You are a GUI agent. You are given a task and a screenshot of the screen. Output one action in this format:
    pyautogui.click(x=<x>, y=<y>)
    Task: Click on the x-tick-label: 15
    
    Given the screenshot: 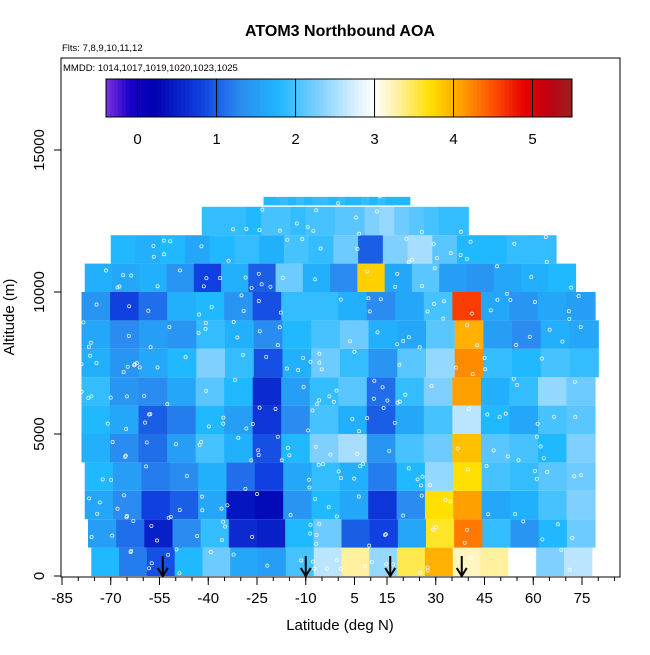 What is the action you would take?
    pyautogui.click(x=387, y=598)
    